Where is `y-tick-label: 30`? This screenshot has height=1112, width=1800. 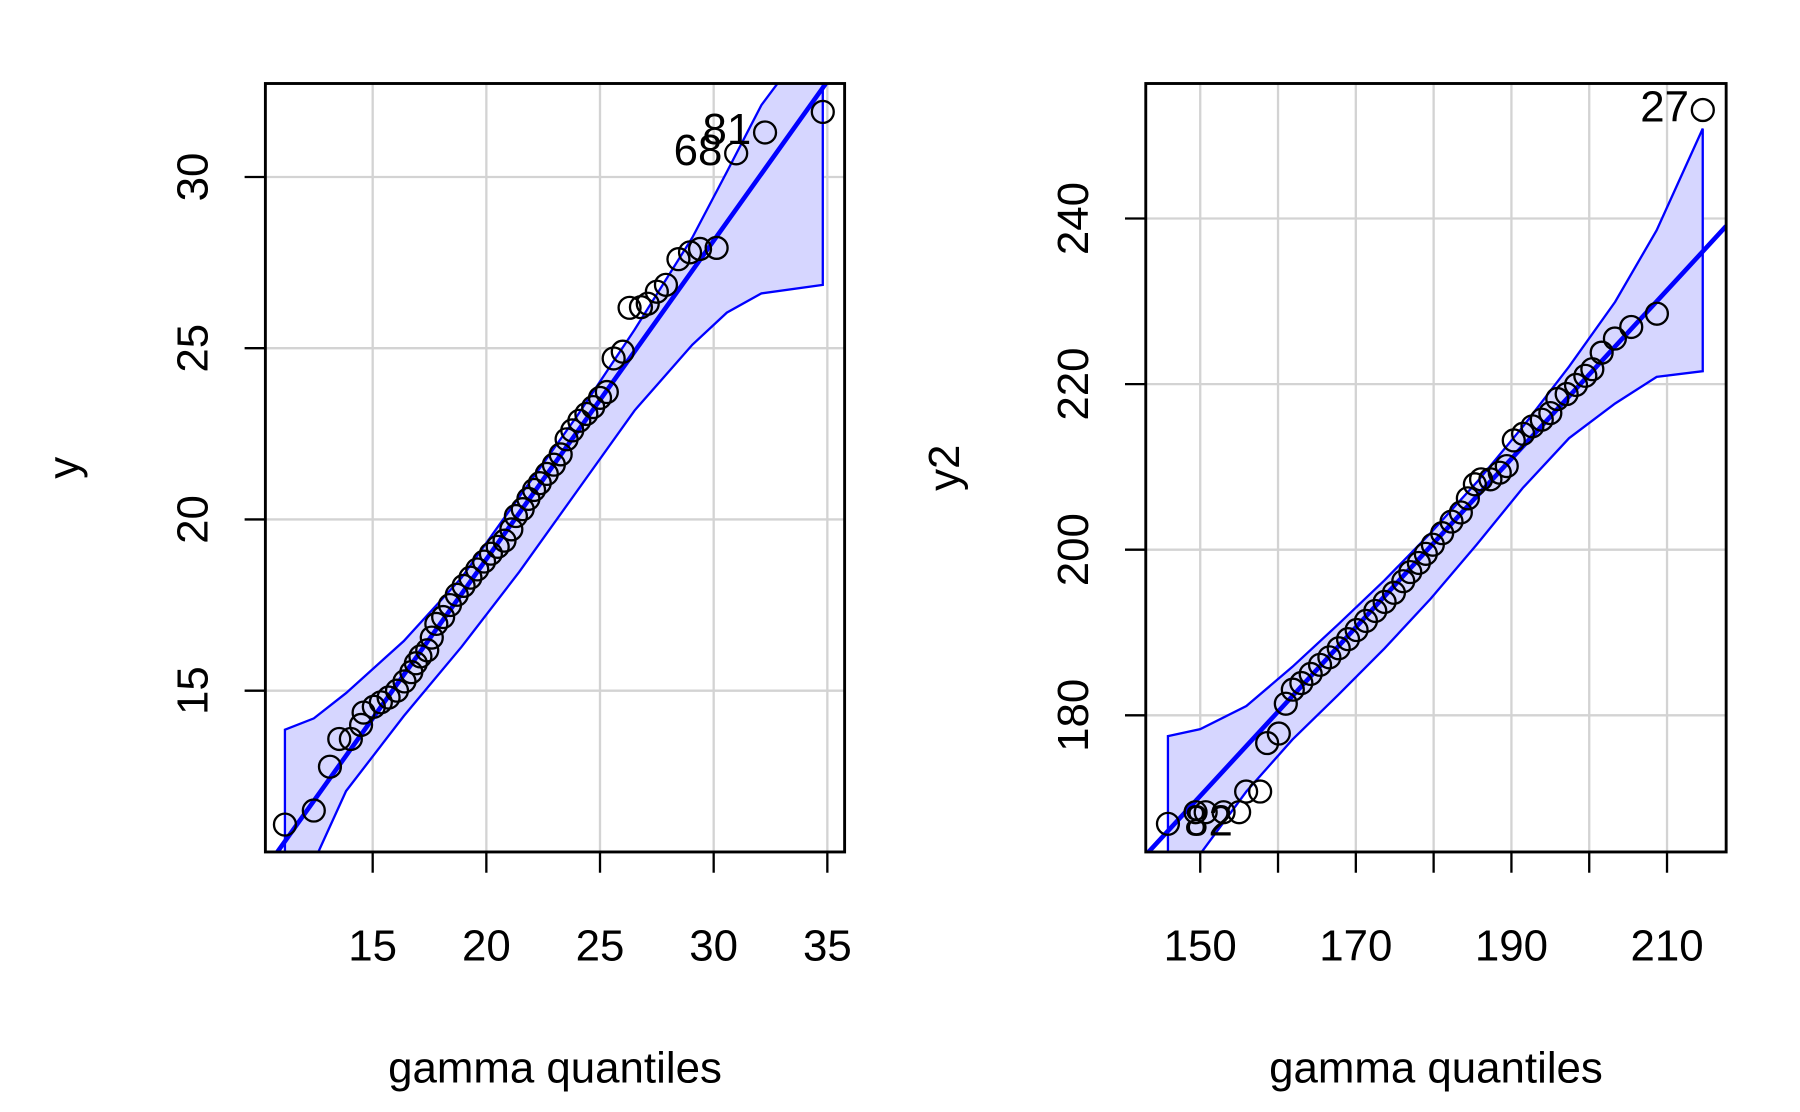
y-tick-label: 30 is located at coordinates (193, 177).